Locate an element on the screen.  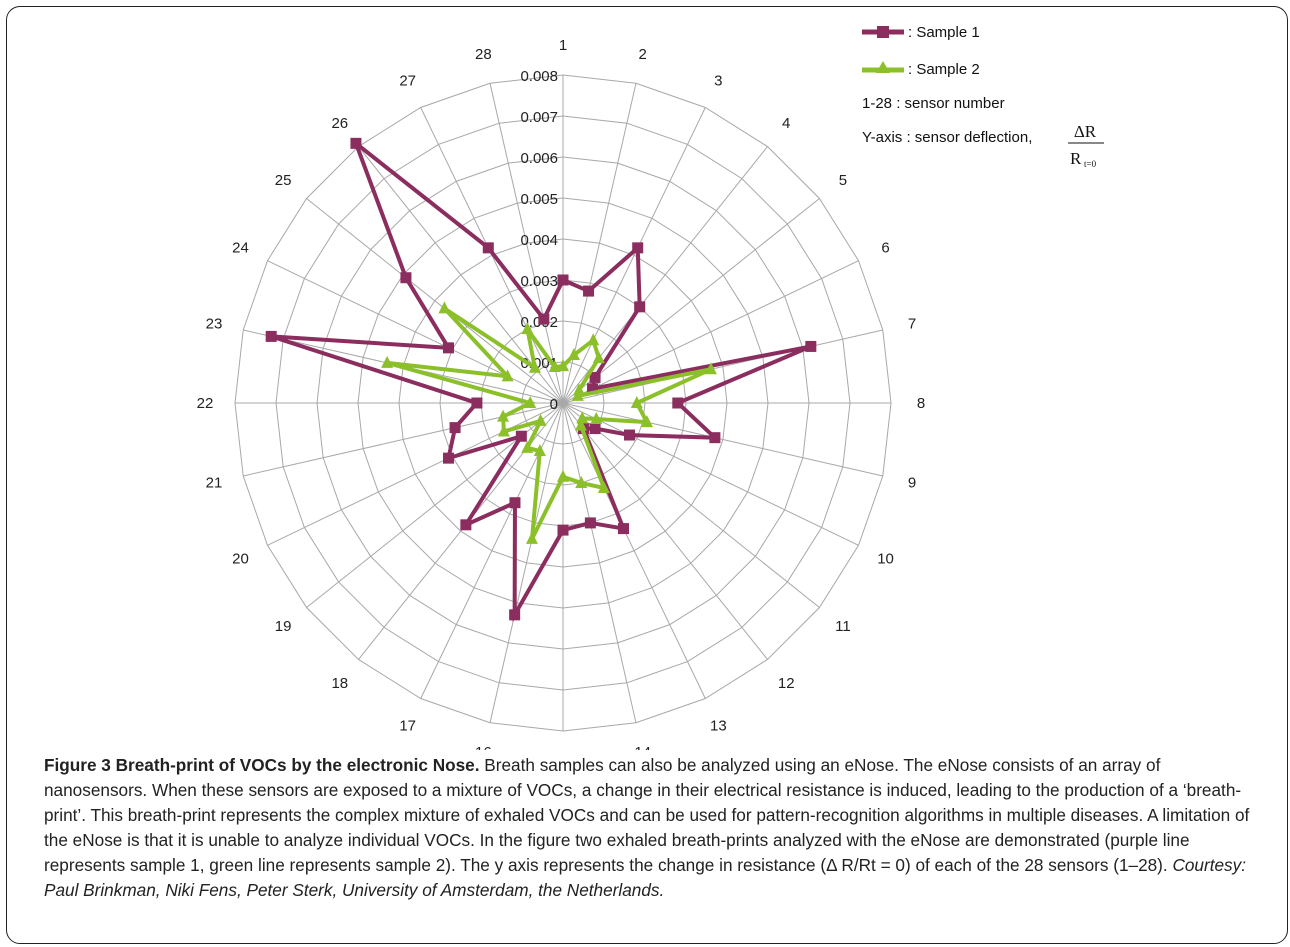
sensor-axis-label: 26 is located at coordinates (339, 123).